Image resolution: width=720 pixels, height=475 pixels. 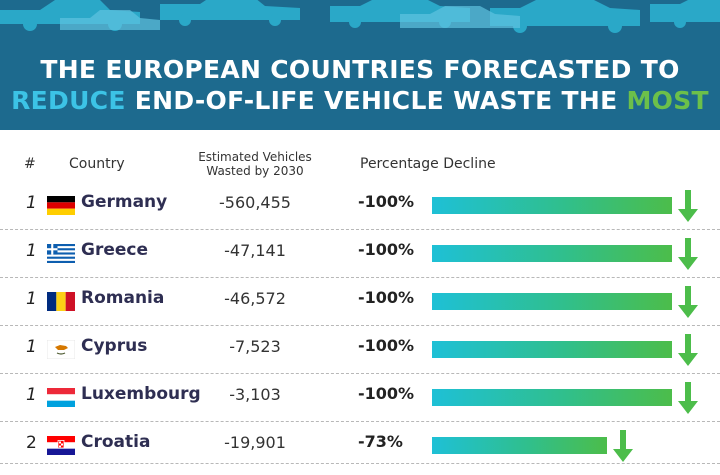 I want to click on country-name: Germany, so click(x=124, y=202).